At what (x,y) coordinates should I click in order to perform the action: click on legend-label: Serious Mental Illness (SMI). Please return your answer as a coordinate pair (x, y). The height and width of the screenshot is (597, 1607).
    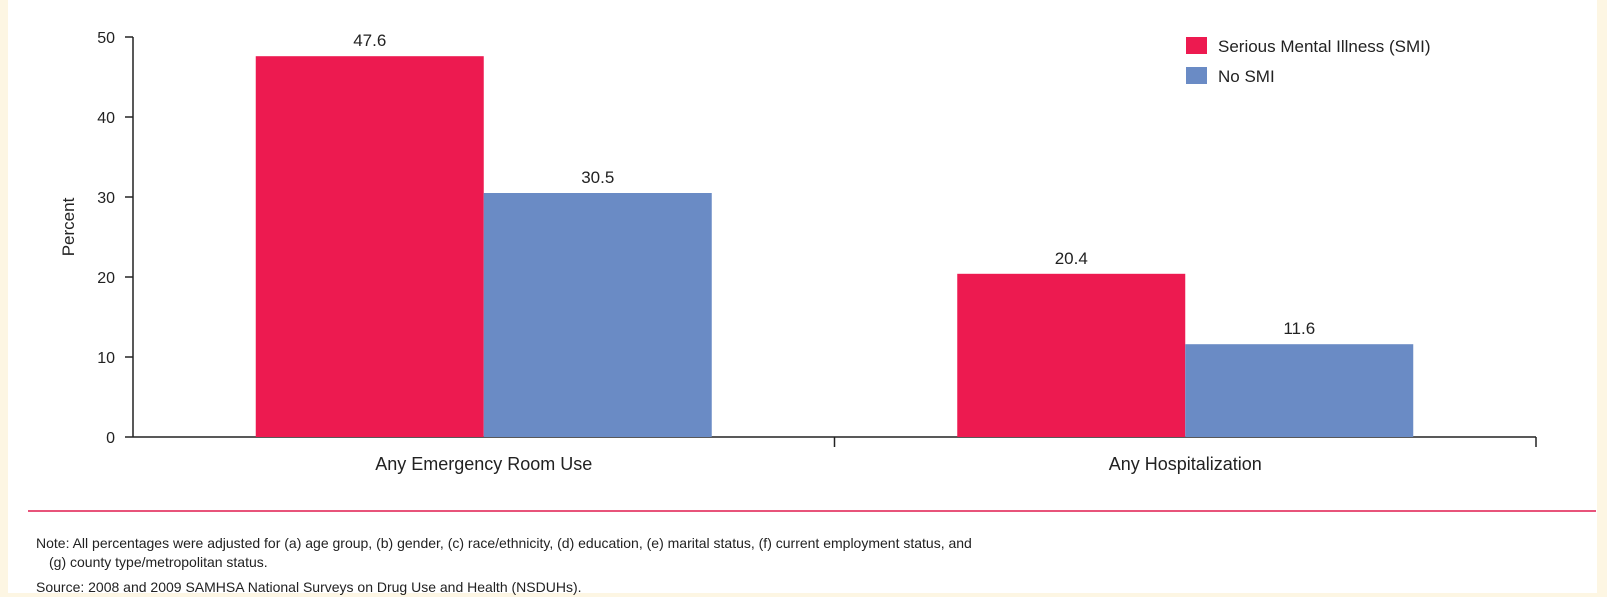
    Looking at the image, I should click on (1324, 46).